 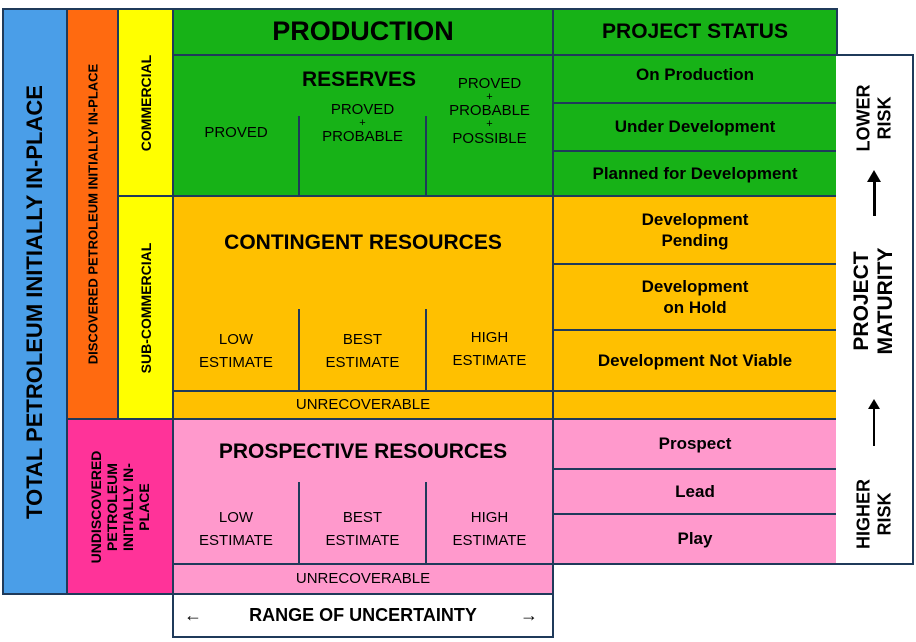 I want to click on prospective-best-estimate: BEST ESTIMATE, so click(x=362, y=529).